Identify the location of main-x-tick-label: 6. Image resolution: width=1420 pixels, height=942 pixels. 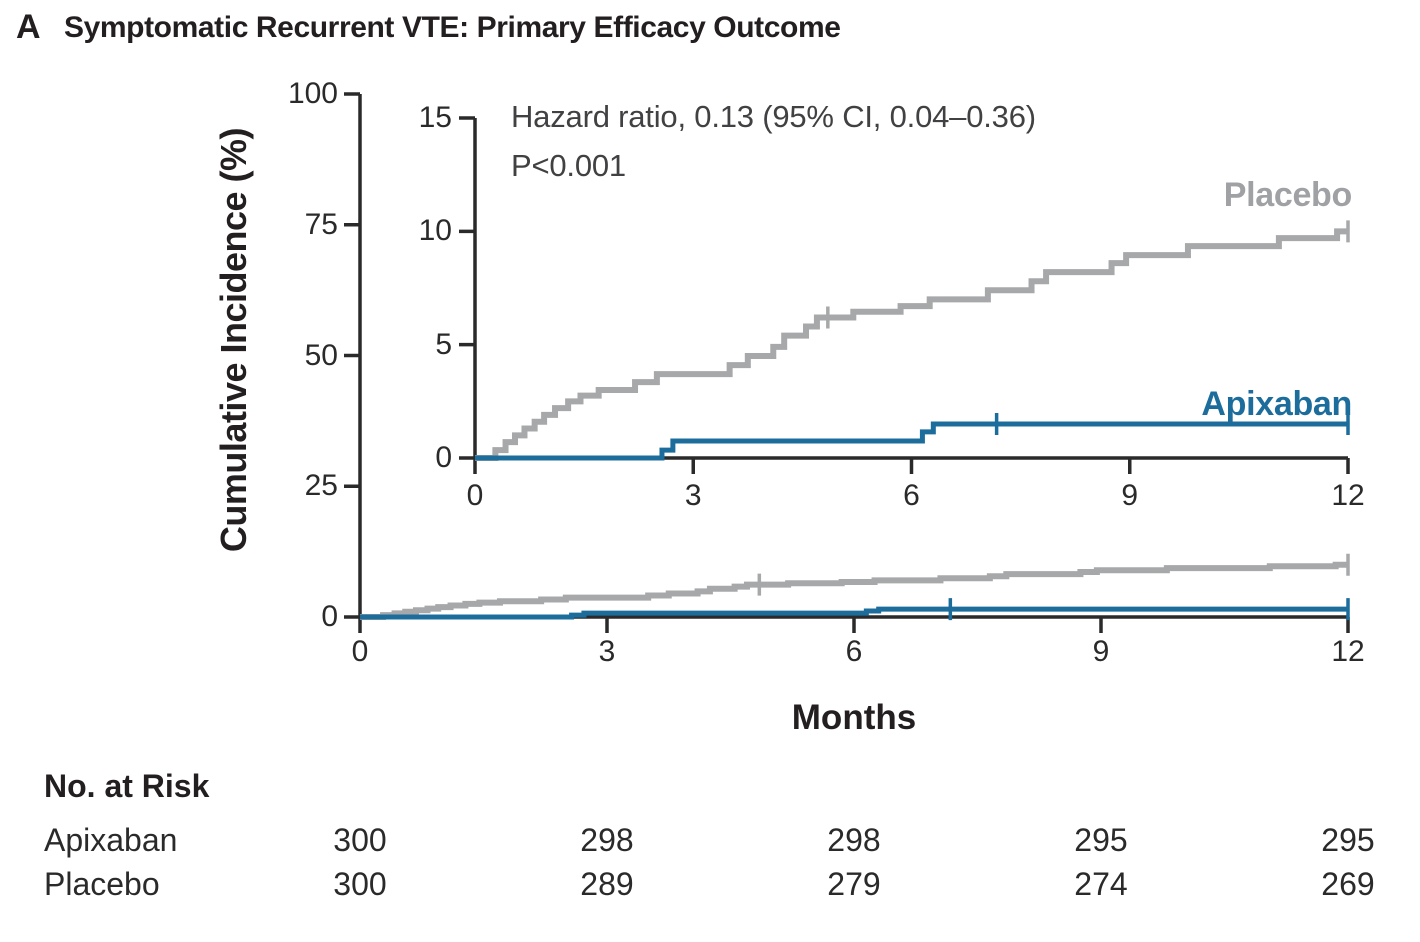
(854, 651).